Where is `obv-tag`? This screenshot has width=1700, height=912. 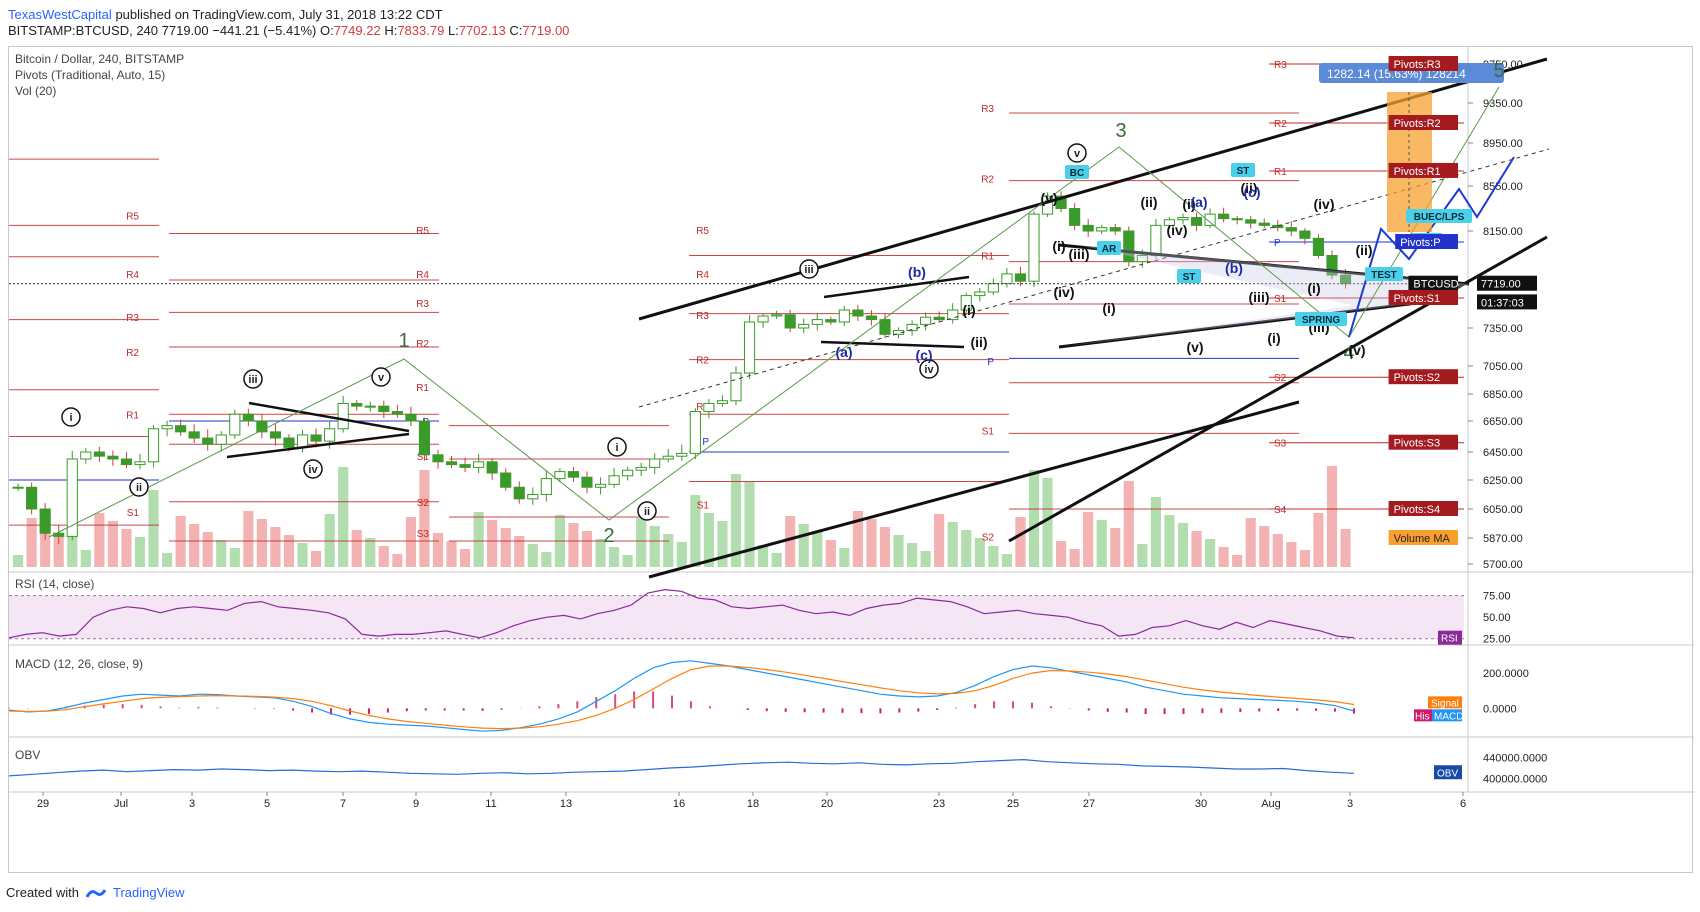 obv-tag is located at coordinates (1448, 772).